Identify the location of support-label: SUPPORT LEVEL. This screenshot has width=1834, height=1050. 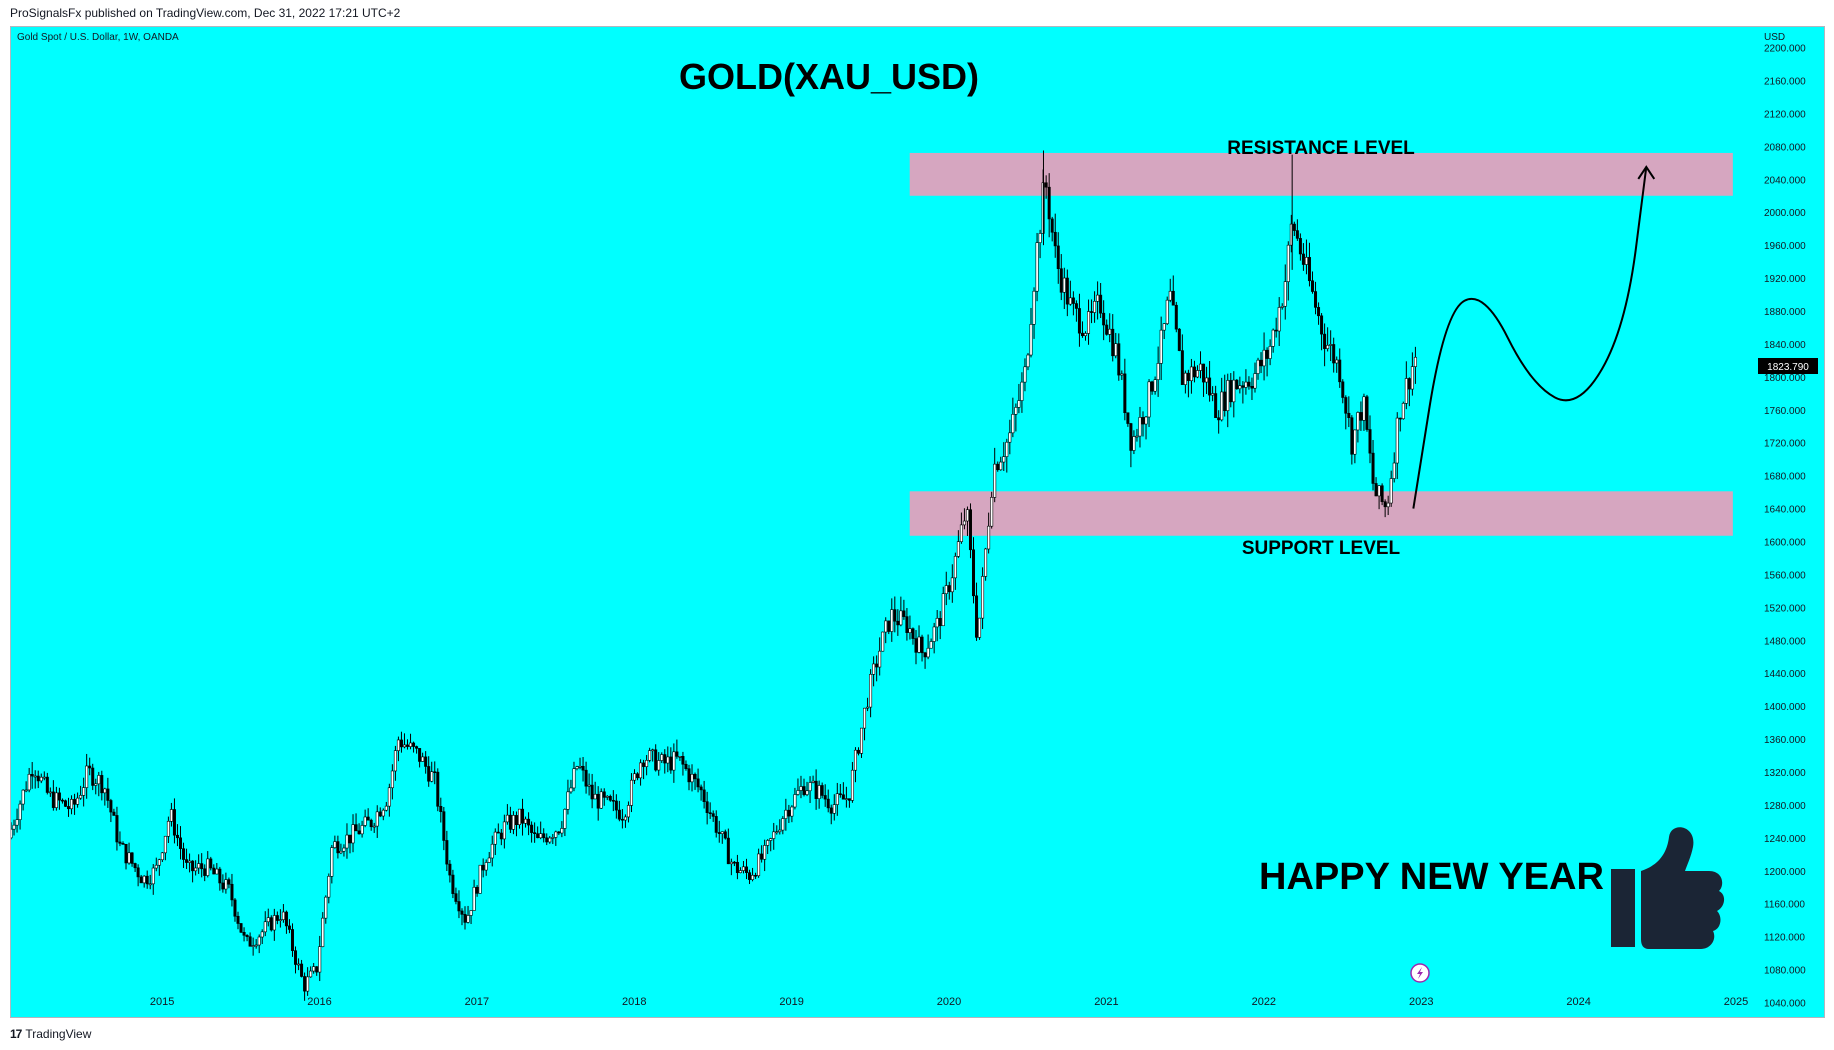
(1321, 548).